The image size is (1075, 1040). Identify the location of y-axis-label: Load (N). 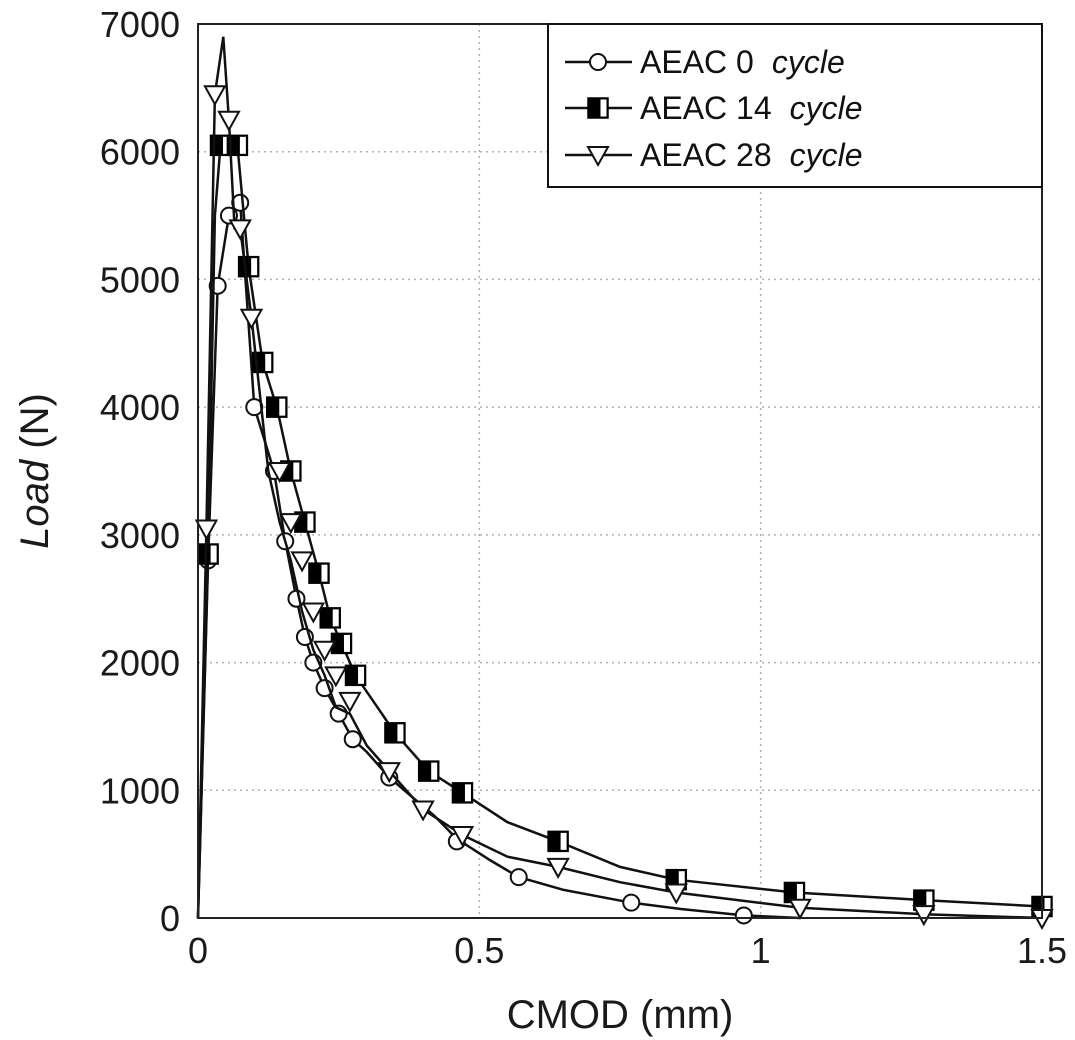
(35, 471).